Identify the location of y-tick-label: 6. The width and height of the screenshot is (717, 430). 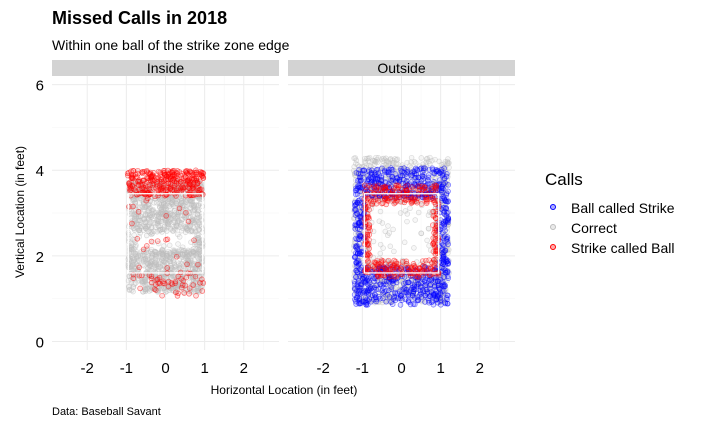
(40, 86).